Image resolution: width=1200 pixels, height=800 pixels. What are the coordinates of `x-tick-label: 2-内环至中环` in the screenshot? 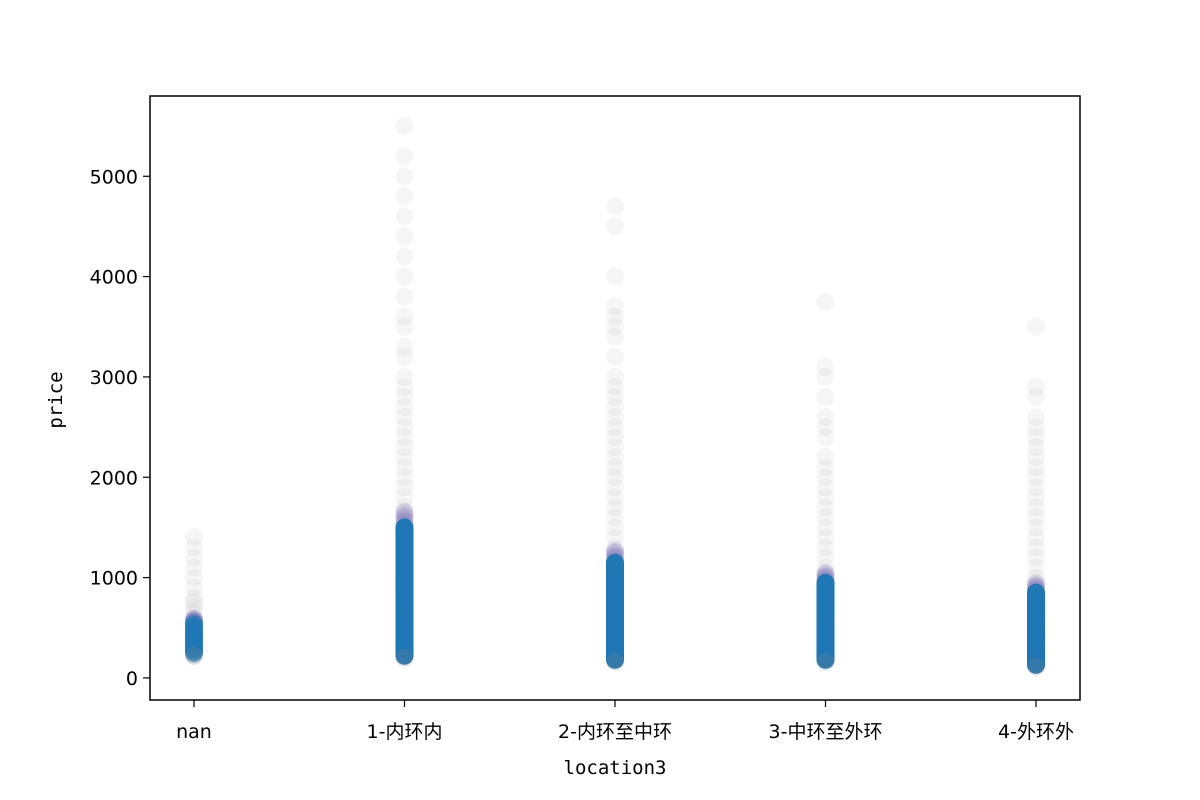 It's located at (615, 732).